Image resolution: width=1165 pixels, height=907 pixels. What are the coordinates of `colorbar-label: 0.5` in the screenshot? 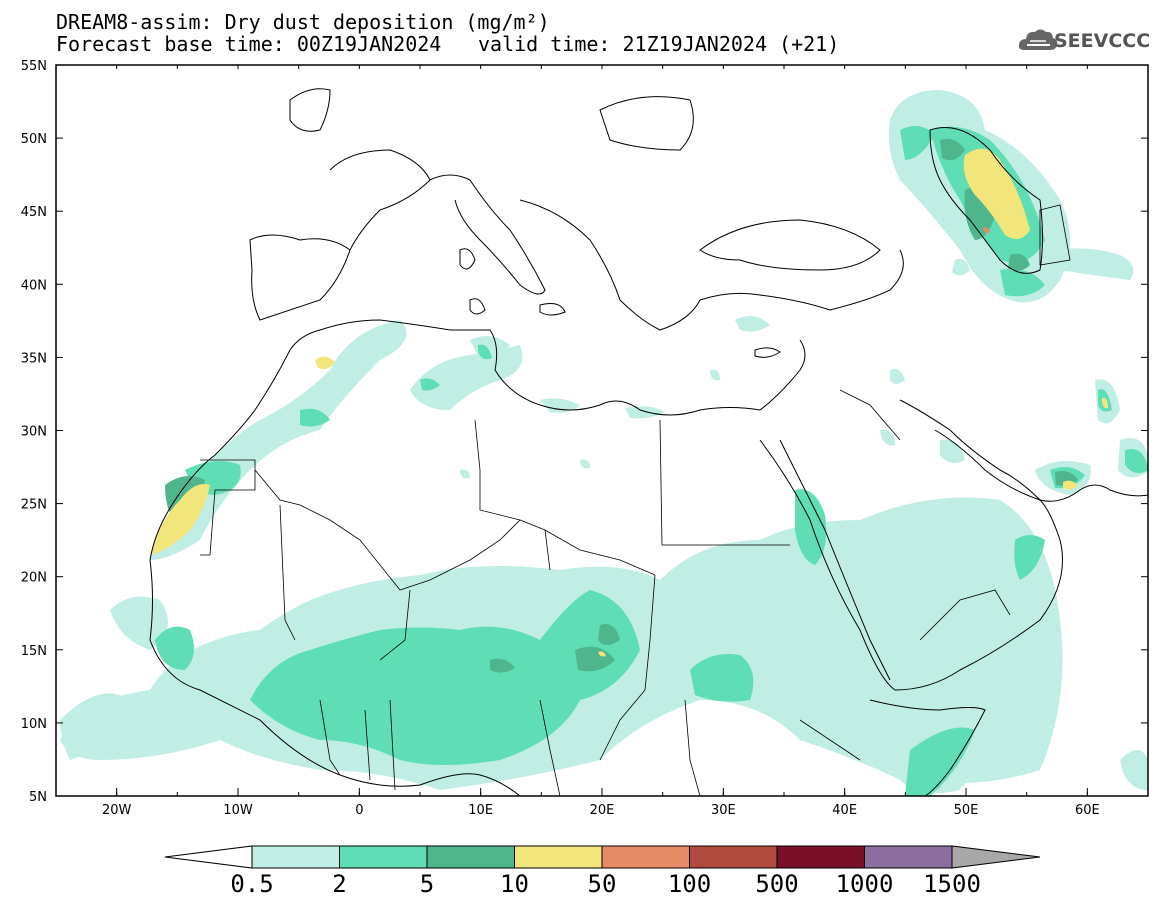 It's located at (251, 884).